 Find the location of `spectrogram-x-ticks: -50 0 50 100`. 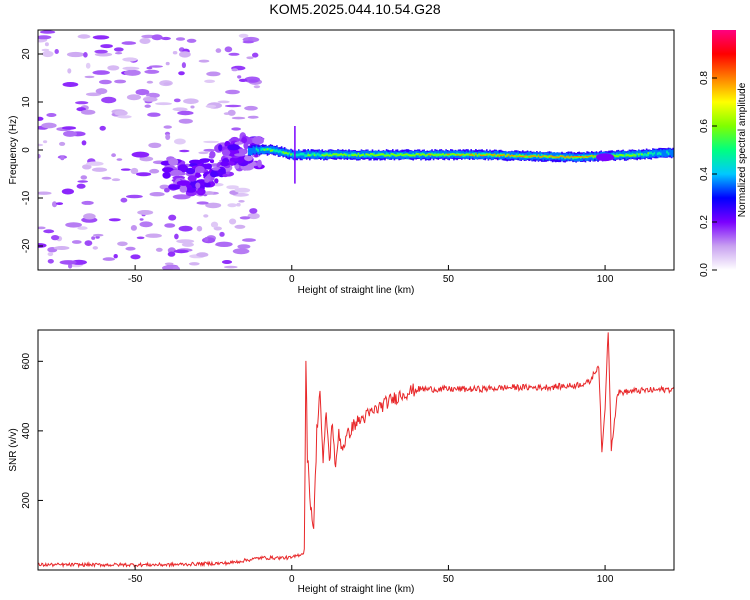

spectrogram-x-ticks: -50 0 50 100 is located at coordinates (371, 275).